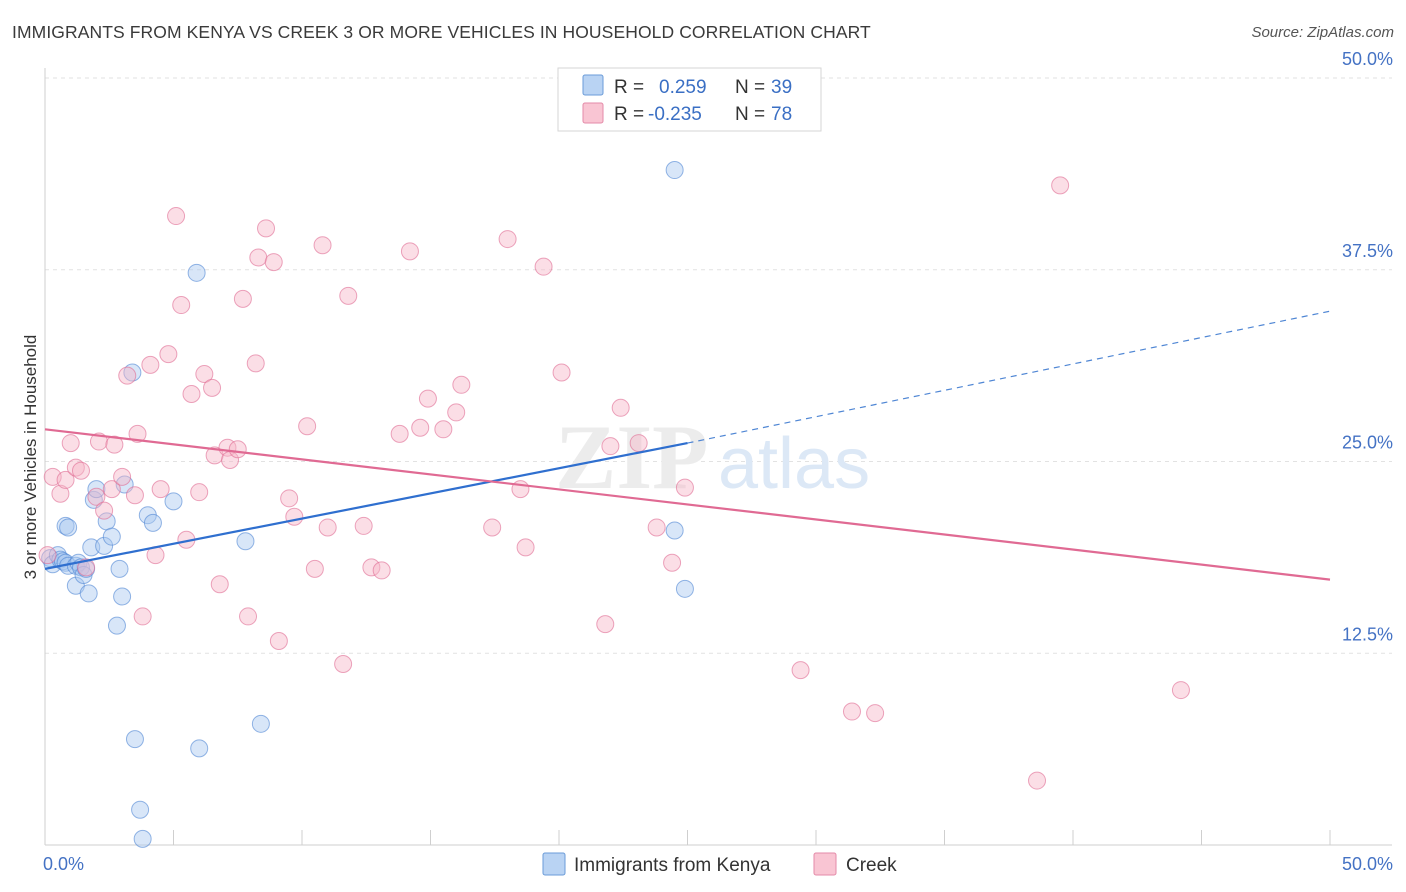  What do you see at coordinates (1367, 634) in the screenshot?
I see `y-tick-label: 12.5%` at bounding box center [1367, 634].